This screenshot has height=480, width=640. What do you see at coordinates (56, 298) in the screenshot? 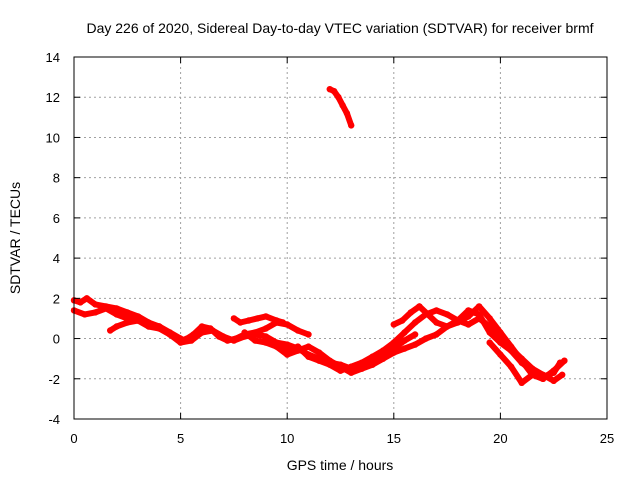
I see `y-tick-label: 2` at bounding box center [56, 298].